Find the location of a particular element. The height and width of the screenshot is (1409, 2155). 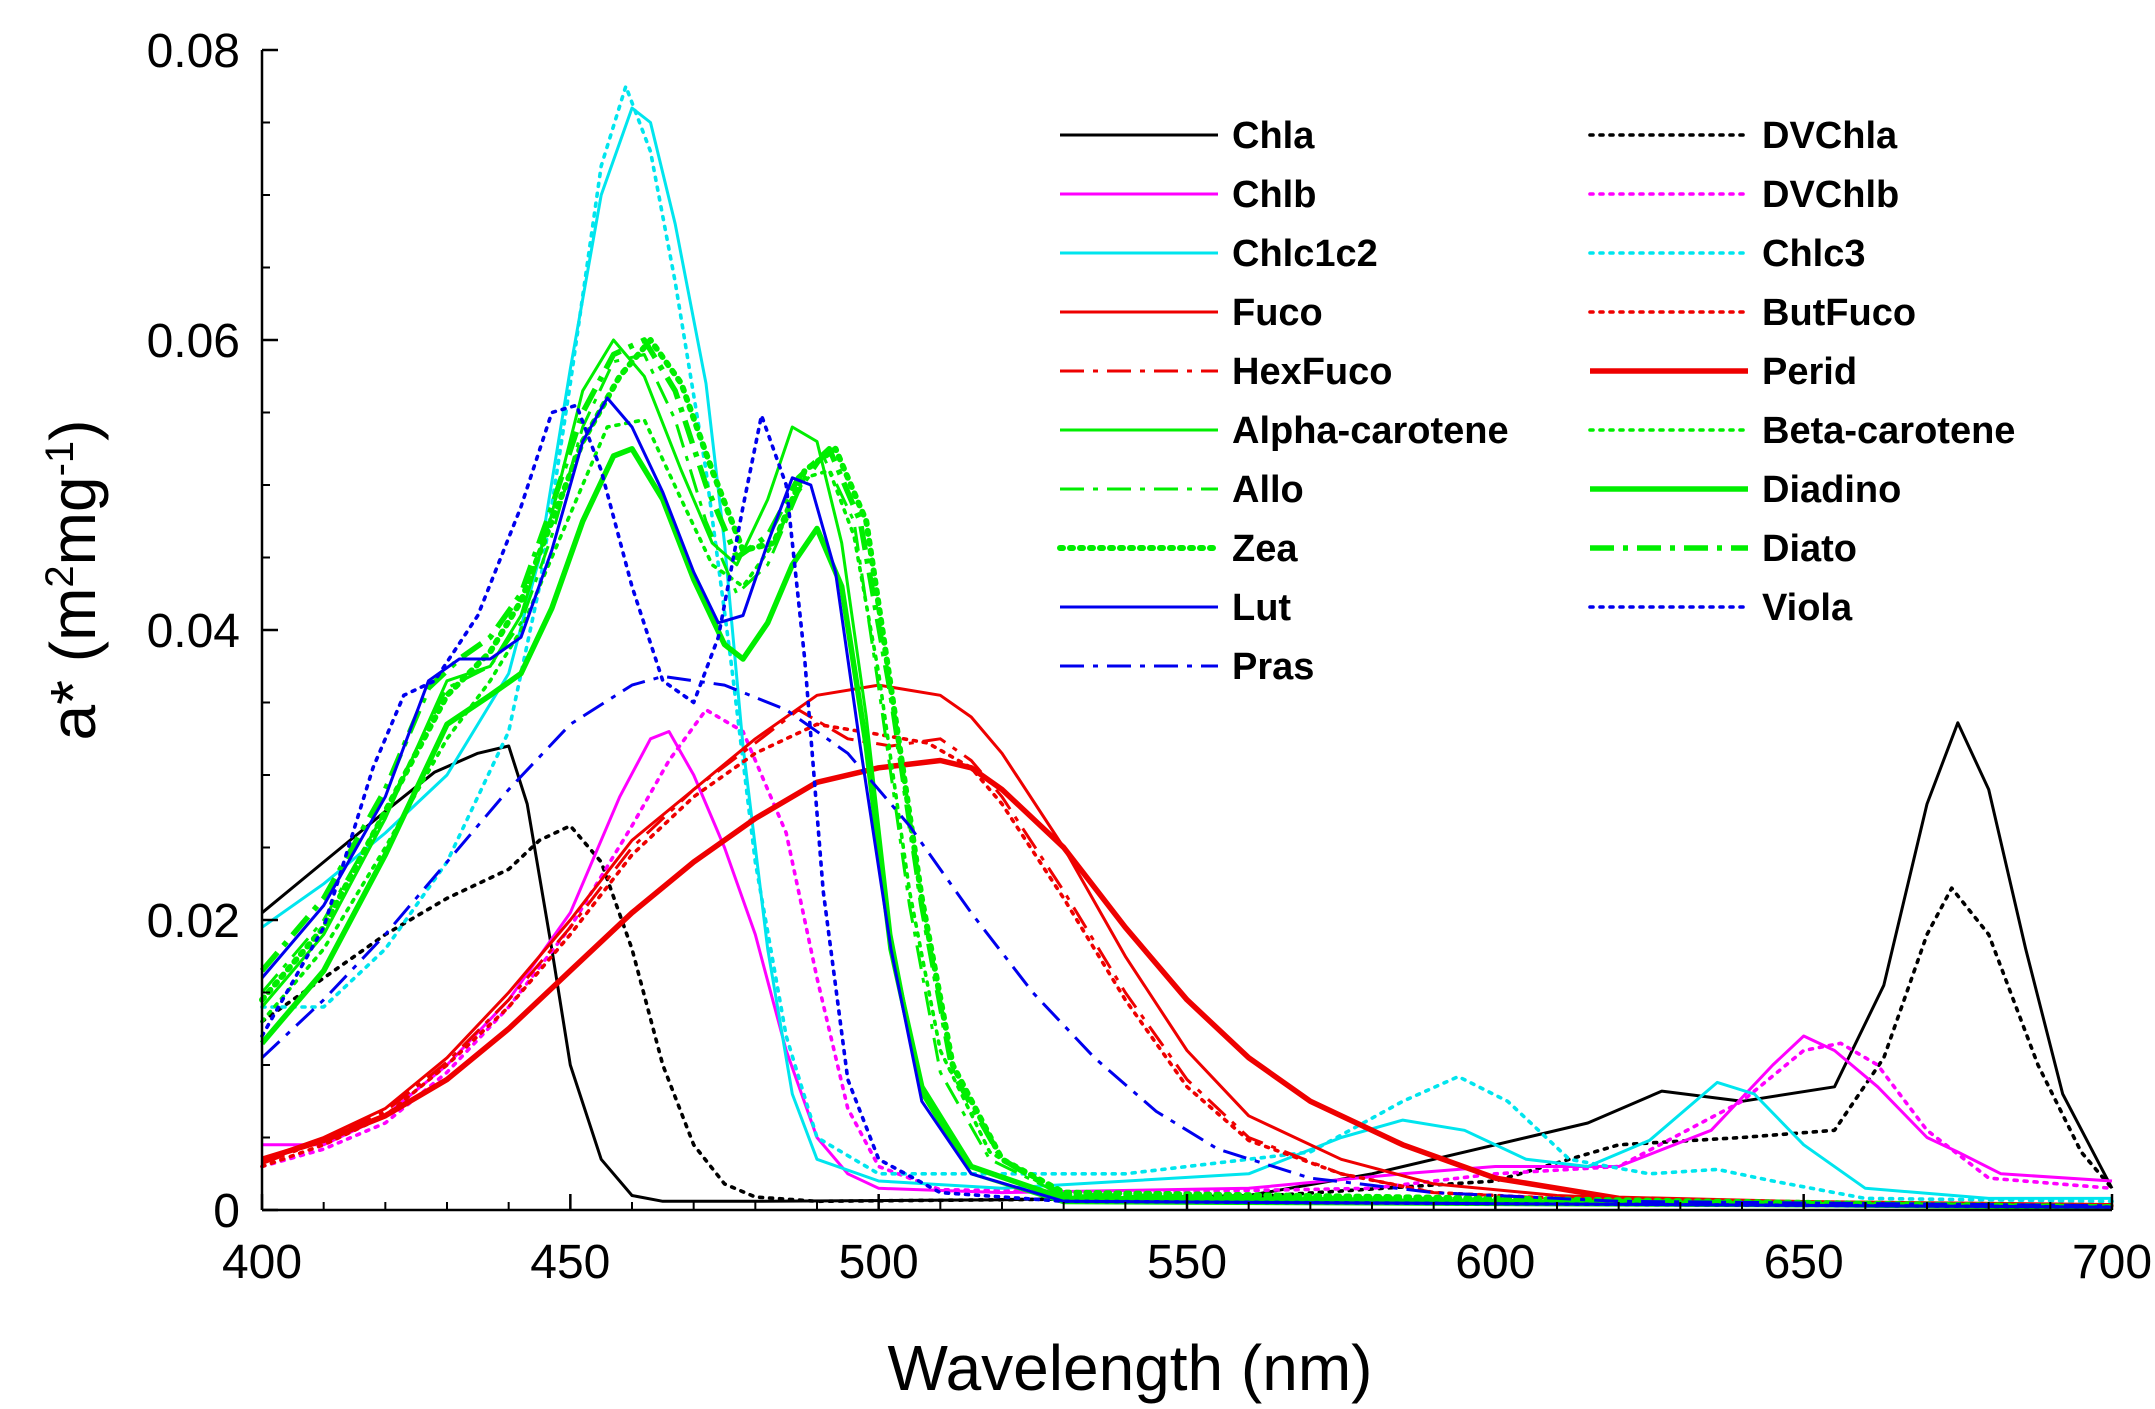

y-tick-label: 0.04 is located at coordinates (193, 631).